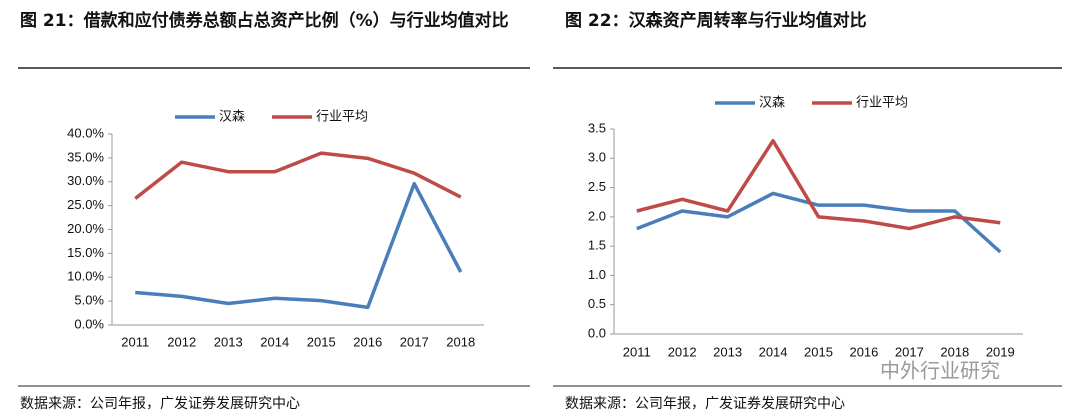 The width and height of the screenshot is (1080, 419). I want to click on y-tick-label: 1.5, so click(597, 245).